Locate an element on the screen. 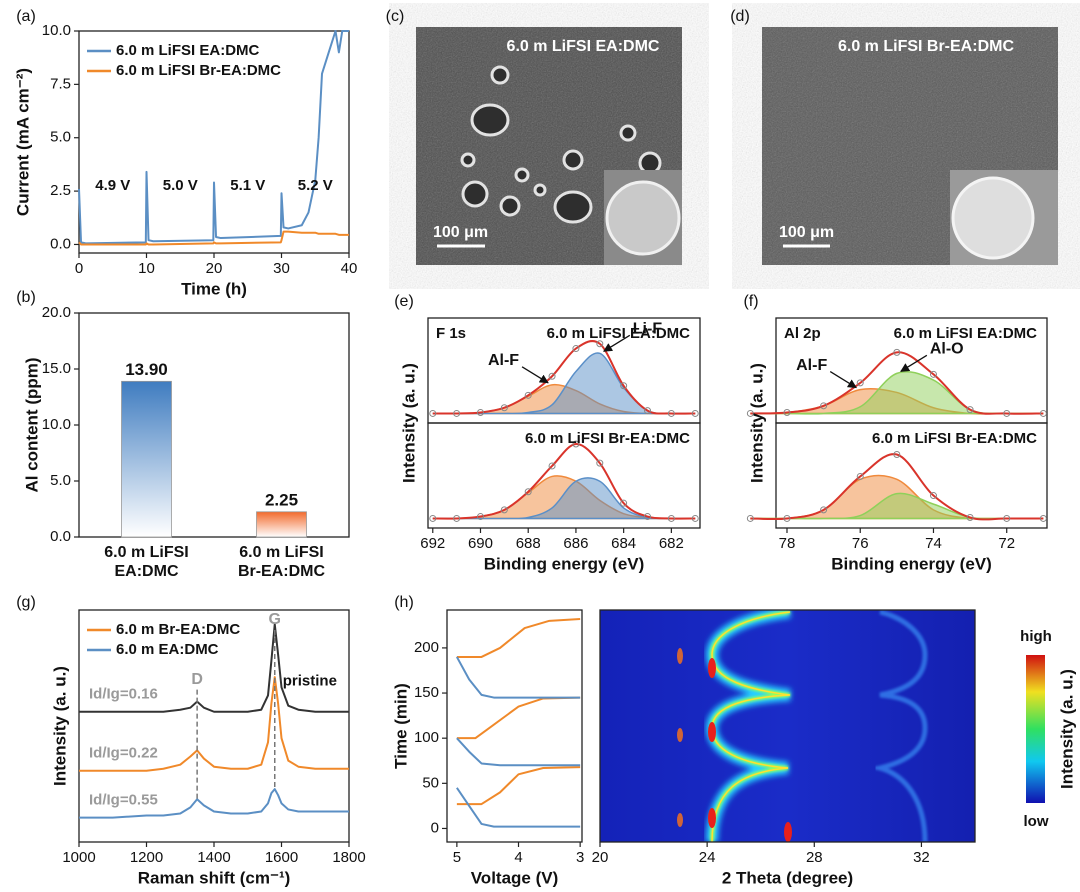  subplot-title: 6.0 m LiFSI EA:DMC is located at coordinates (619, 333).